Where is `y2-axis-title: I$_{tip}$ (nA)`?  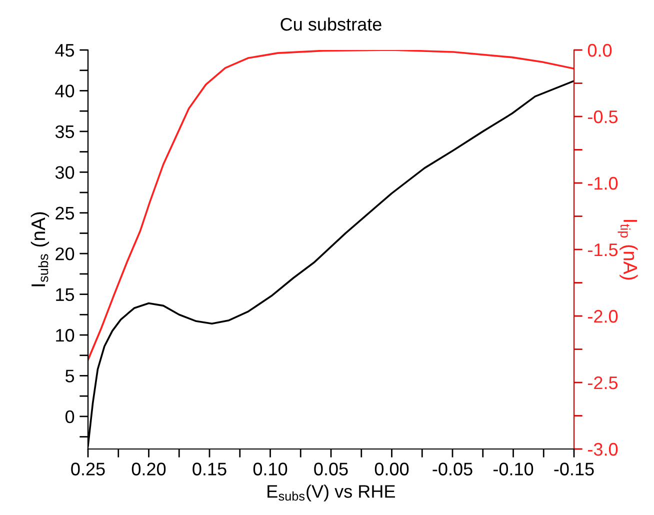 y2-axis-title: I$_{tip}$ (nA) is located at coordinates (628, 250).